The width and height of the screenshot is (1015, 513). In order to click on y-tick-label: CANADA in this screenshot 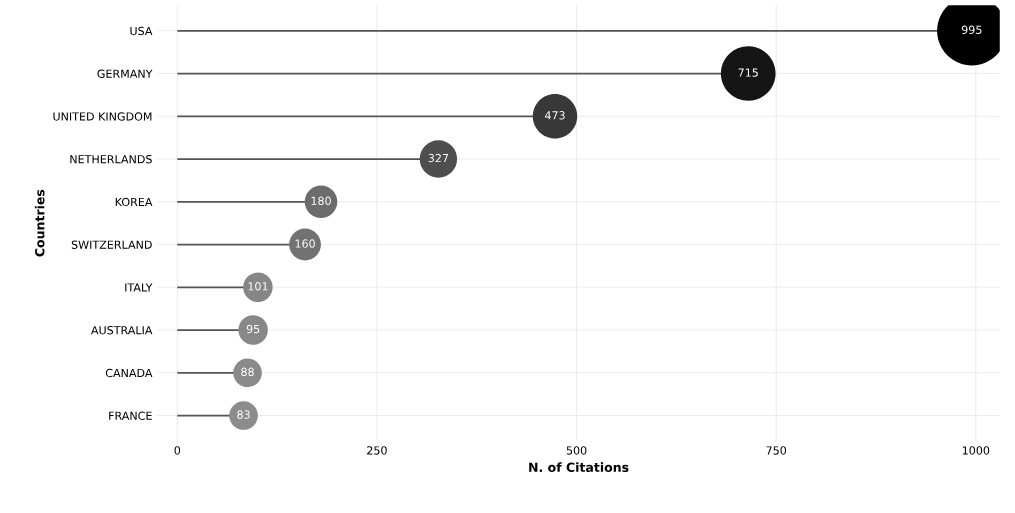, I will do `click(129, 373)`.